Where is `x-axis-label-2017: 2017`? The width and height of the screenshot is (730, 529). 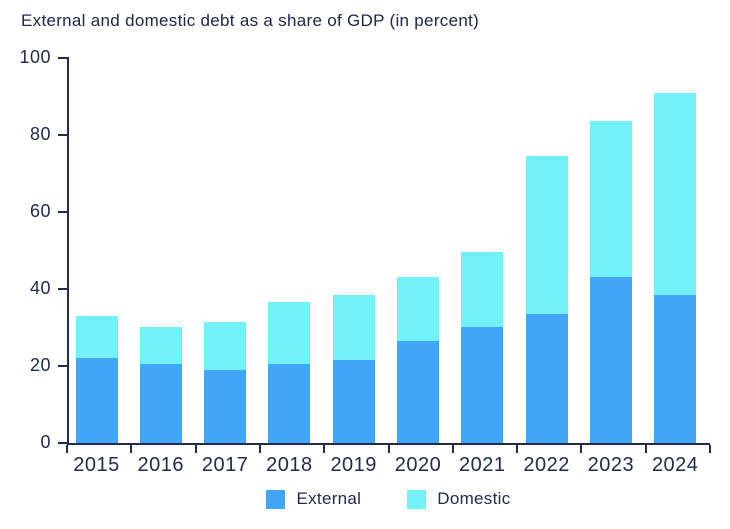
x-axis-label-2017: 2017 is located at coordinates (225, 465).